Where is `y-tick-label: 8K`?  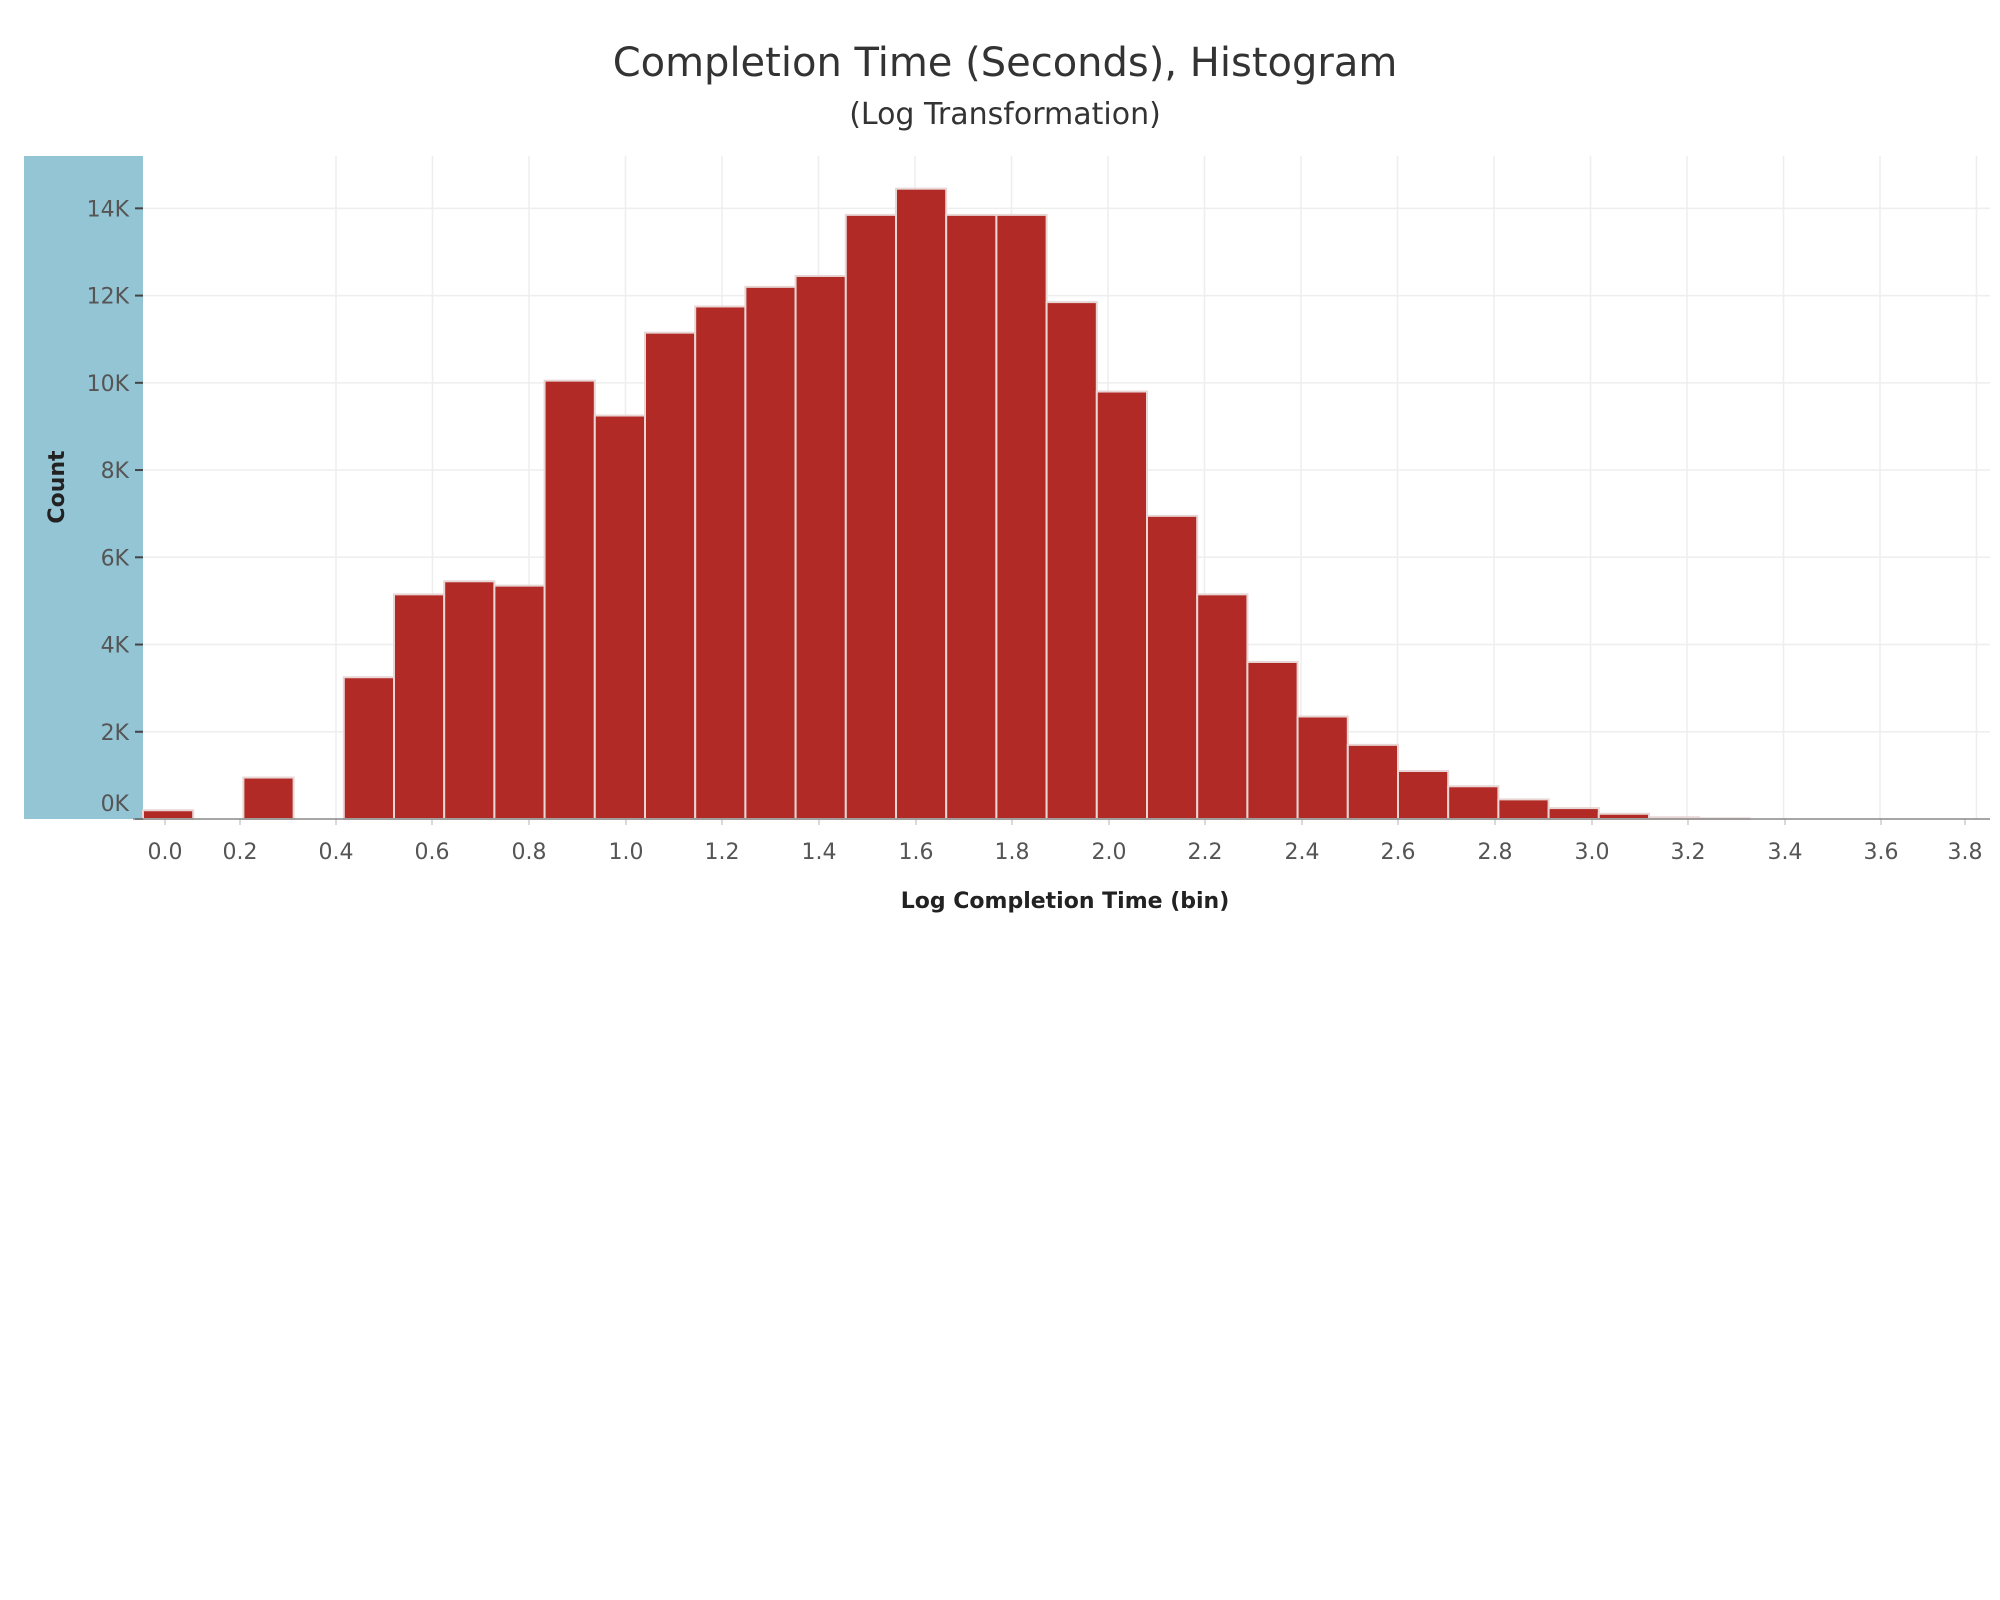 y-tick-label: 8K is located at coordinates (115, 471).